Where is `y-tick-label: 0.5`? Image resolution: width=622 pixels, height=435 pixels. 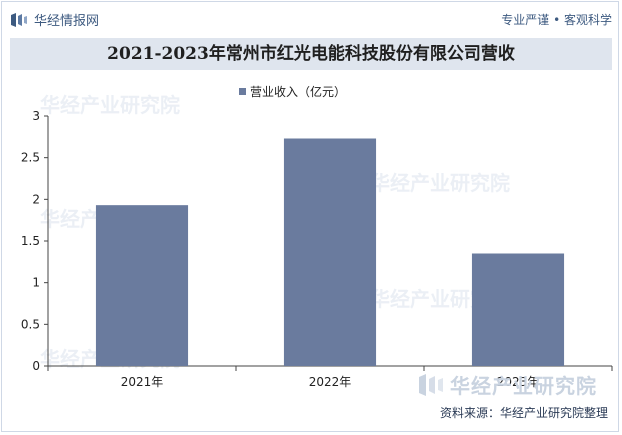 y-tick-label: 0.5 is located at coordinates (30, 324).